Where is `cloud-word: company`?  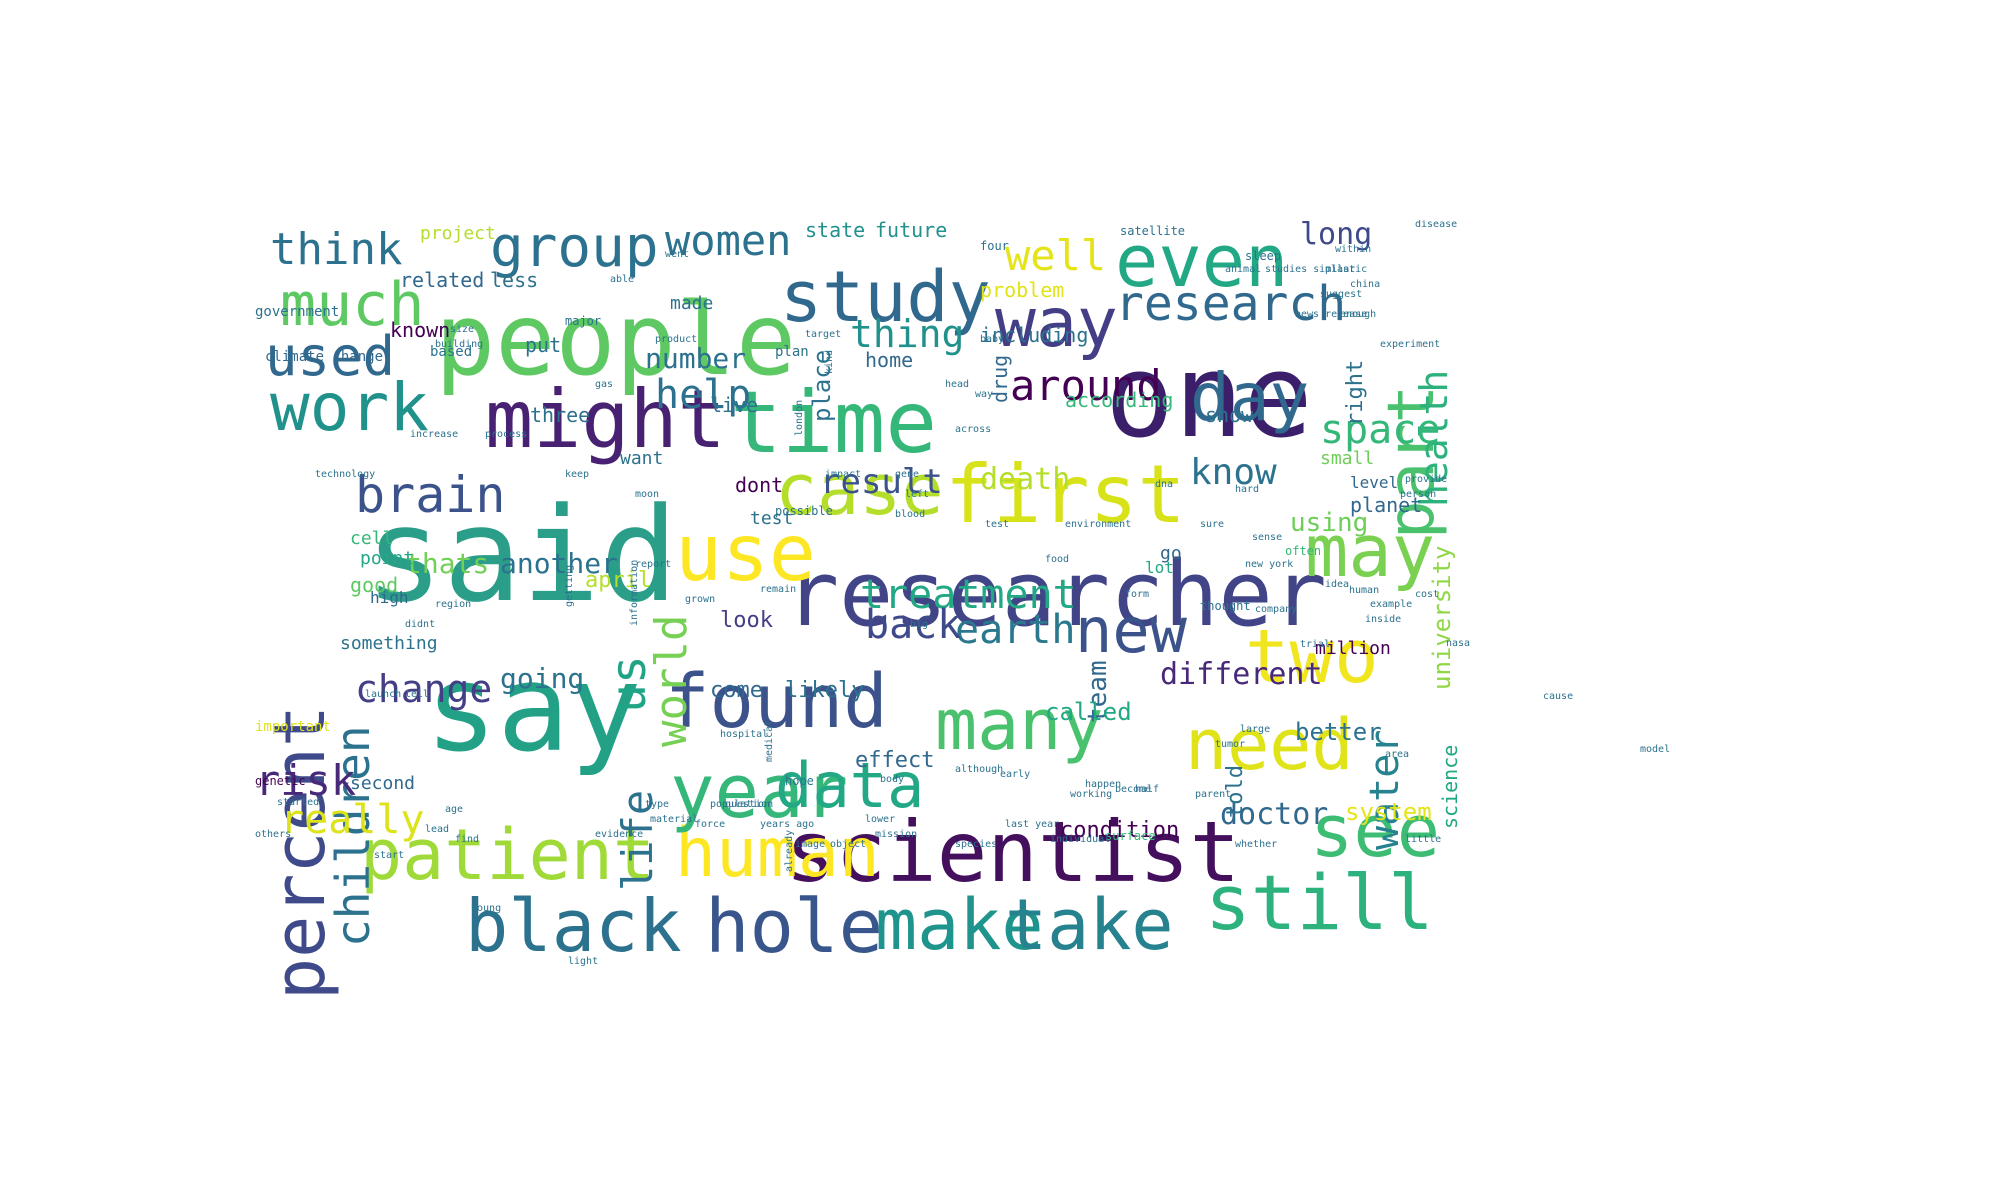 cloud-word: company is located at coordinates (1276, 609).